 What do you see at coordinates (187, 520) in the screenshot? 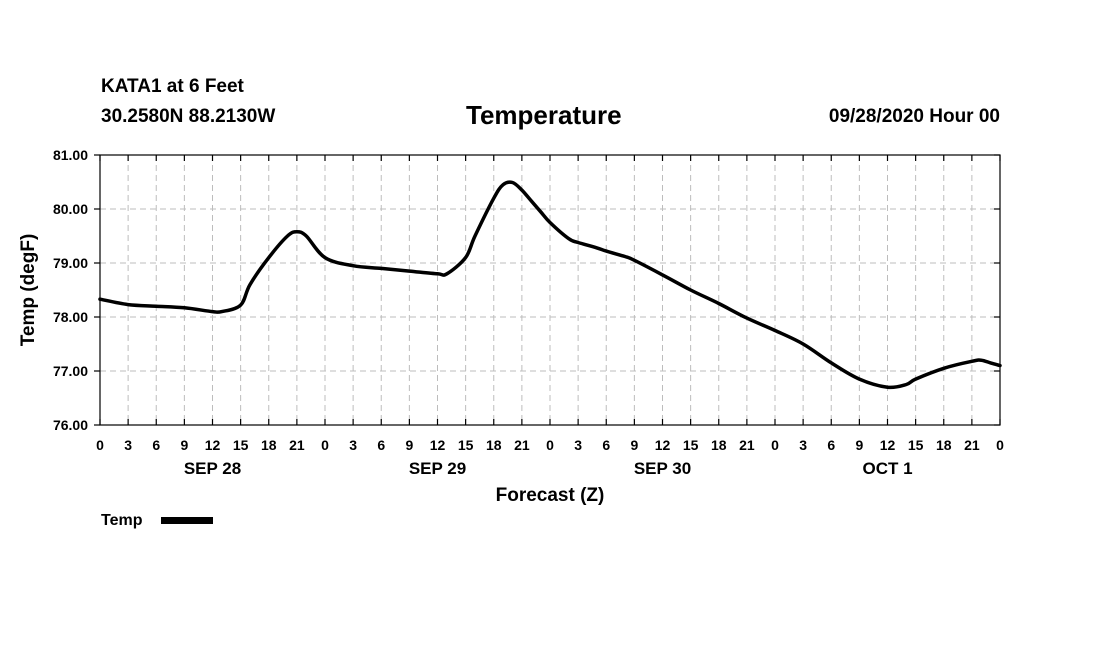
I see `legend-swatch-temp` at bounding box center [187, 520].